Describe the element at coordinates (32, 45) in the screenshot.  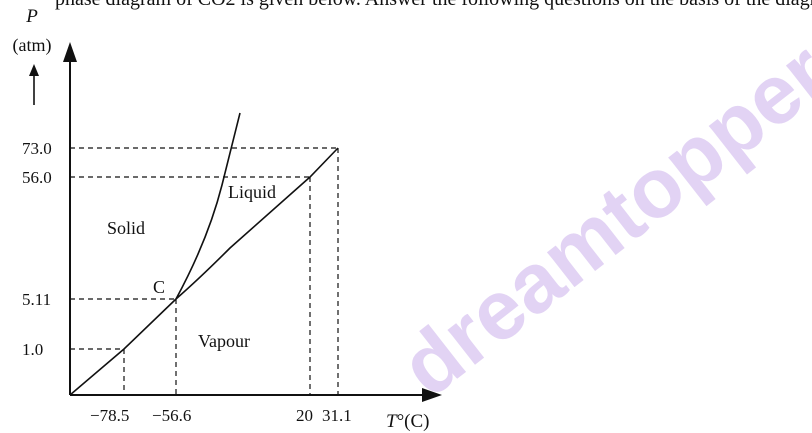
I see `y-axis-unit: (atm)` at that location.